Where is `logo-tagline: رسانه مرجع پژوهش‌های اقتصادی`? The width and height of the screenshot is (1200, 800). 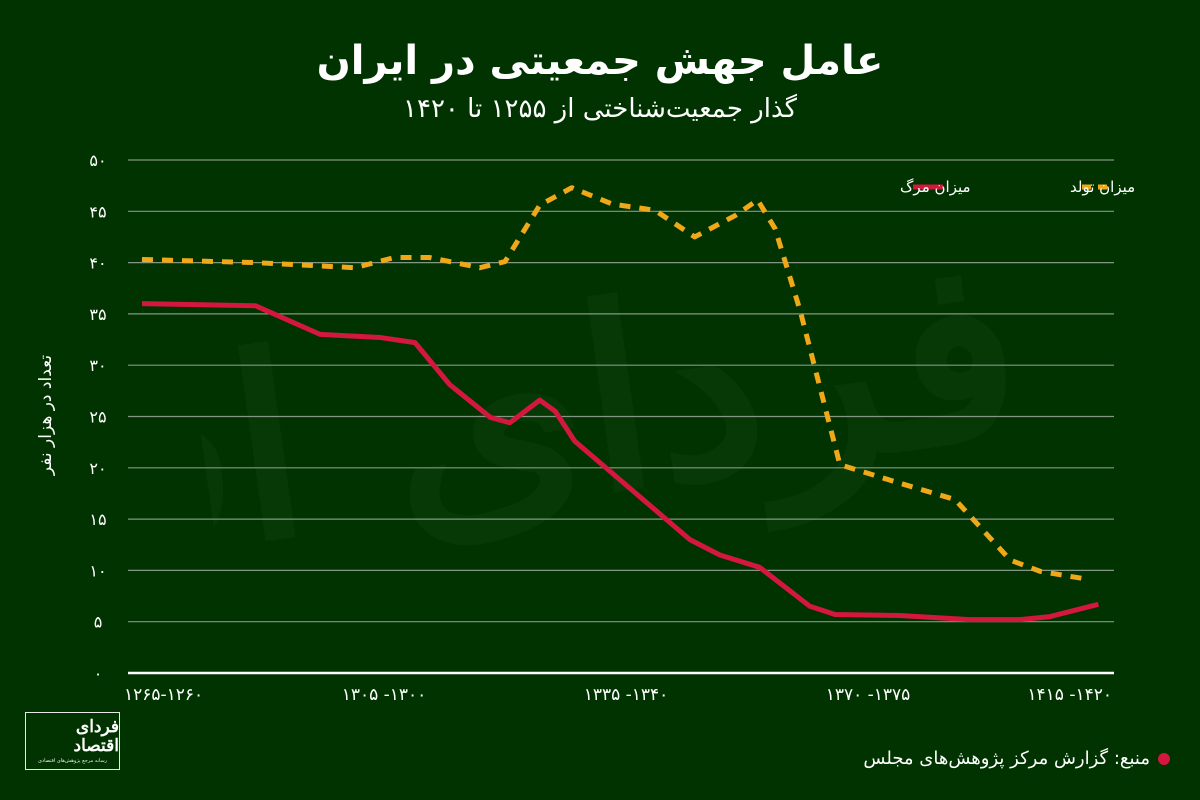
logo-tagline: رسانه مرجع پژوهش‌های اقتصادی is located at coordinates (72, 760).